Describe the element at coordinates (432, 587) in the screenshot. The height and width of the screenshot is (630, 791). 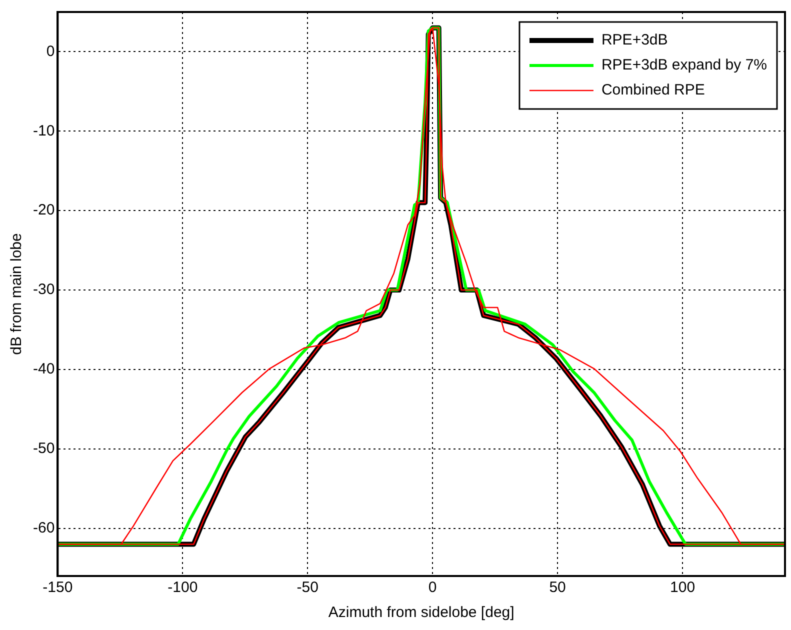
I see `x-tick-label: 0` at that location.